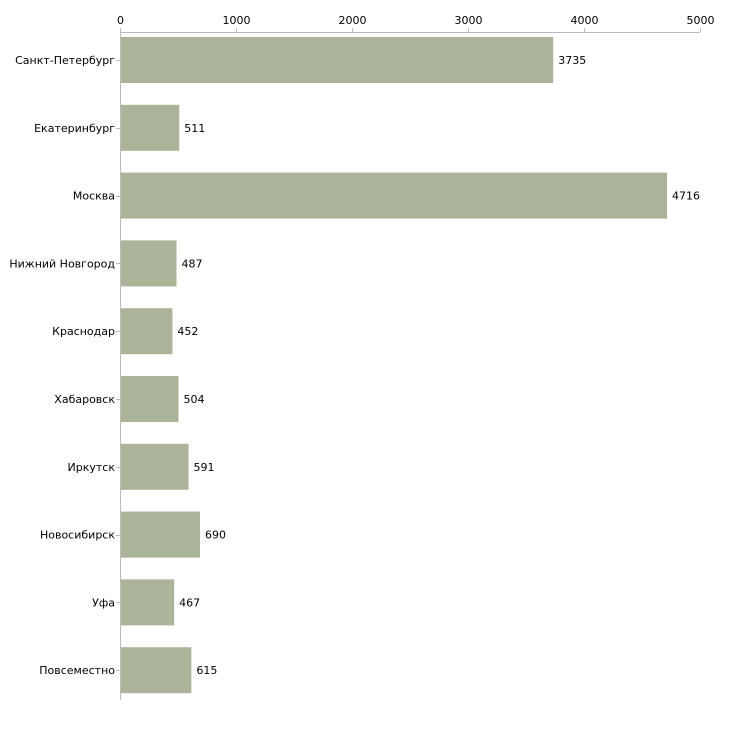  Describe the element at coordinates (194, 128) in the screenshot. I see `value-label: 511` at that location.